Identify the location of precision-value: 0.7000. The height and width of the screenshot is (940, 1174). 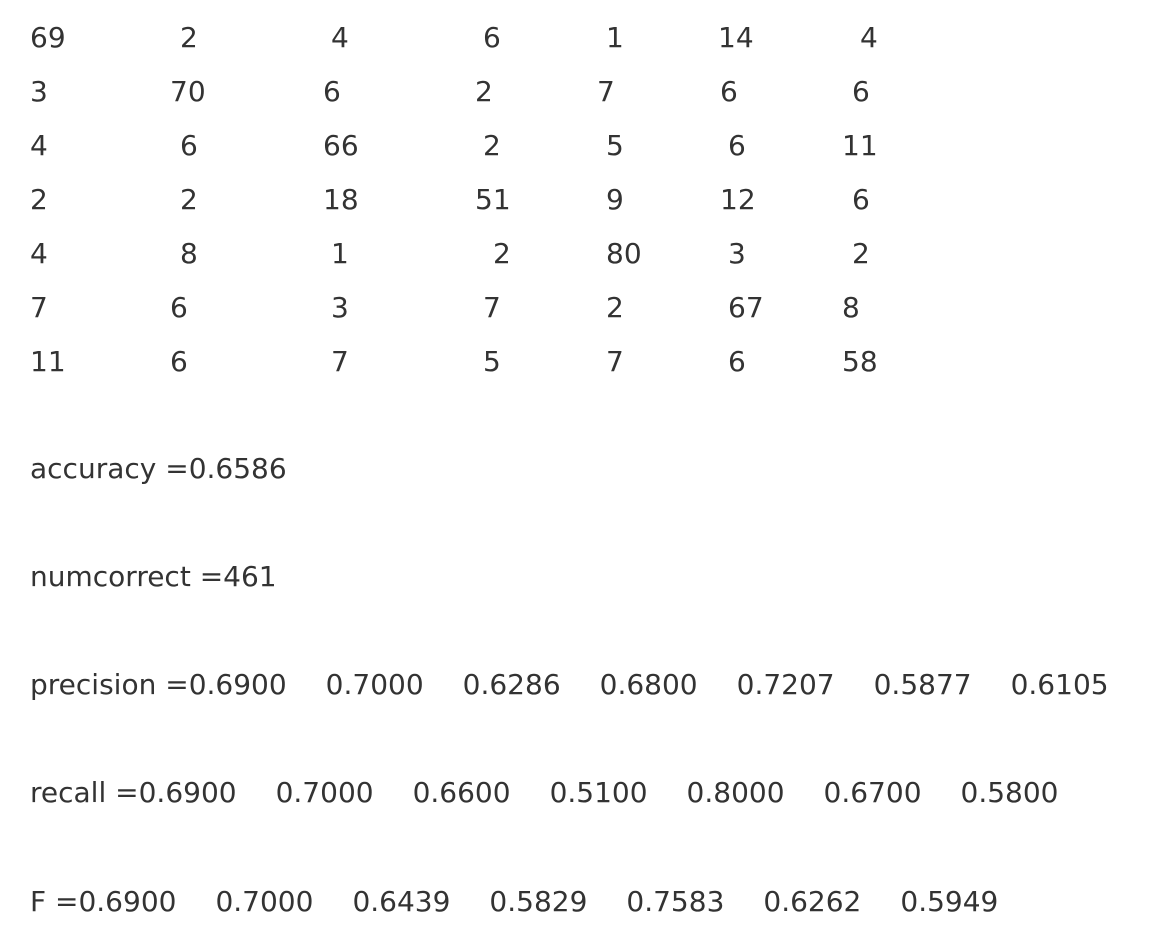
(374, 684).